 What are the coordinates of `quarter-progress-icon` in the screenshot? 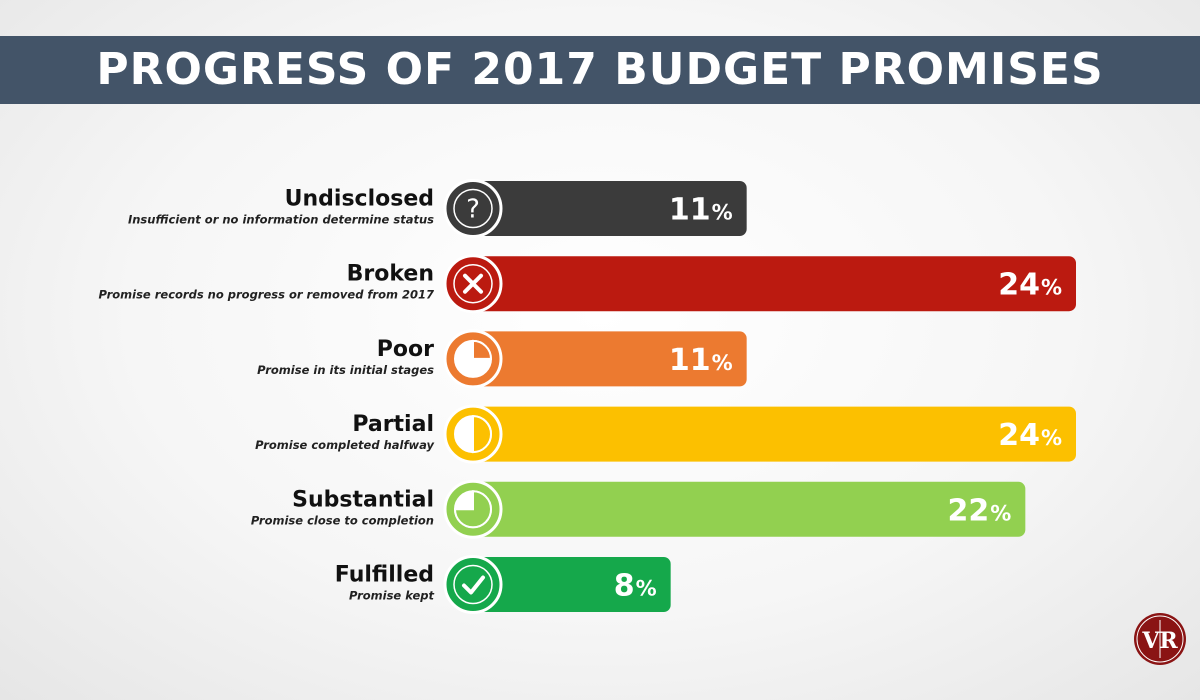 It's located at (473, 359).